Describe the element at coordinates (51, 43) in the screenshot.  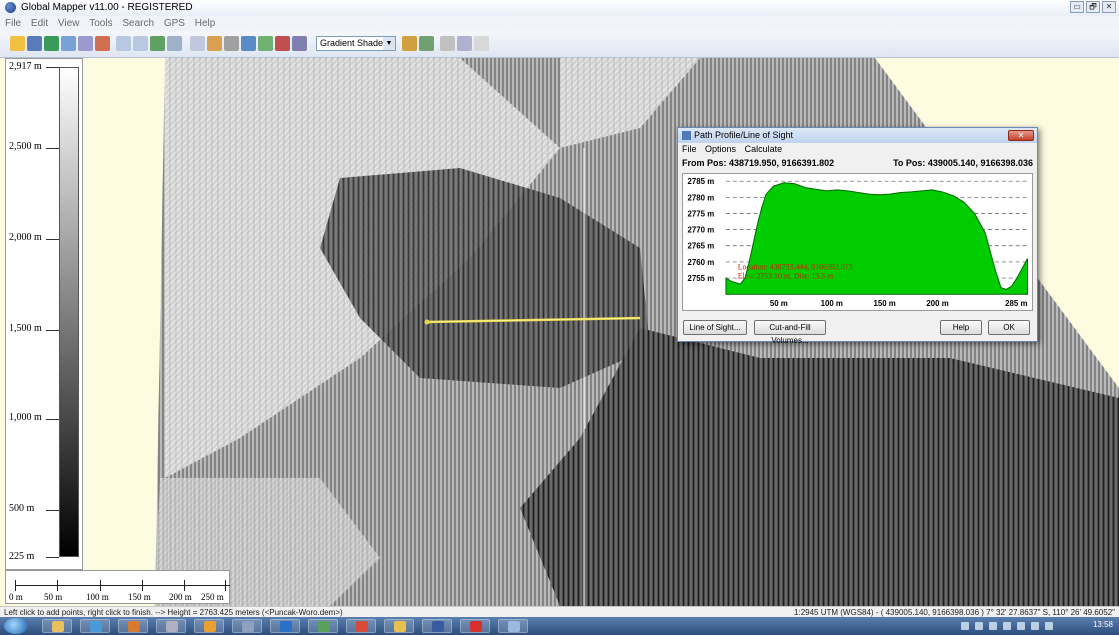
I see `globe-icon` at that location.